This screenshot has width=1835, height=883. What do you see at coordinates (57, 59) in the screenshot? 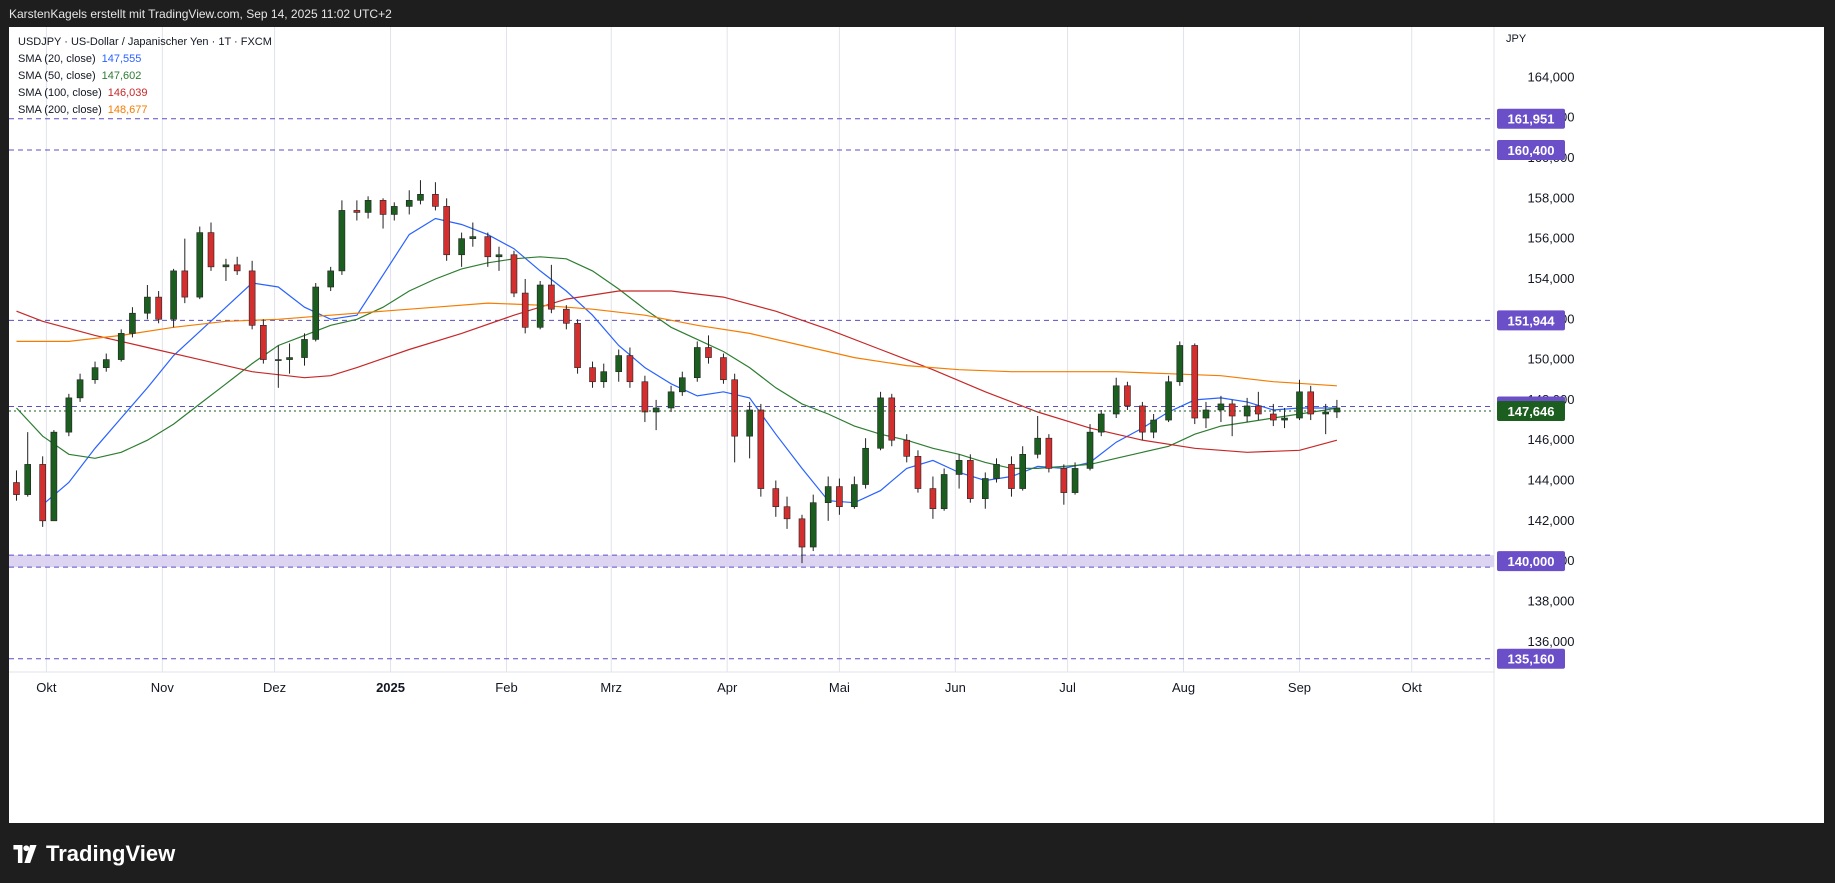
I see `legend-item-label: SMA (20, close)` at bounding box center [57, 59].